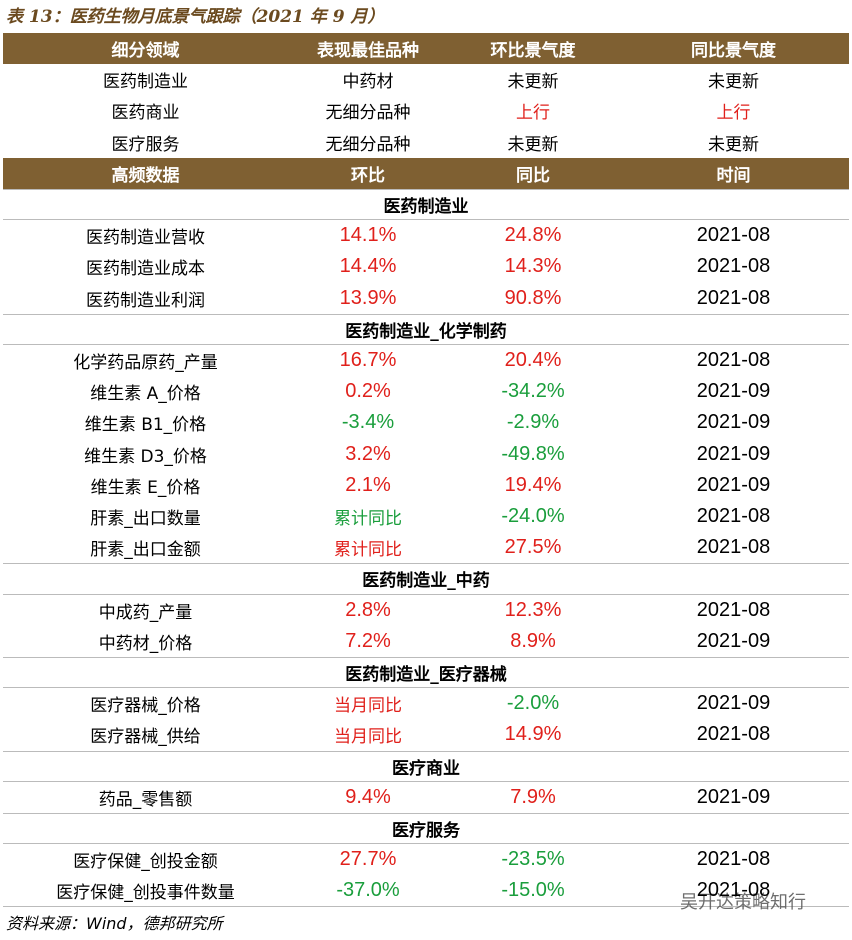 The height and width of the screenshot is (940, 852). I want to click on table-cell: -34.2%, so click(533, 391).